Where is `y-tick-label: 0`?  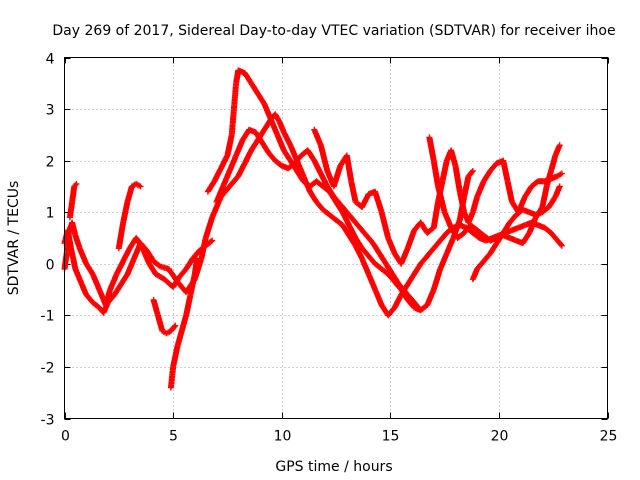
y-tick-label: 0 is located at coordinates (50, 266).